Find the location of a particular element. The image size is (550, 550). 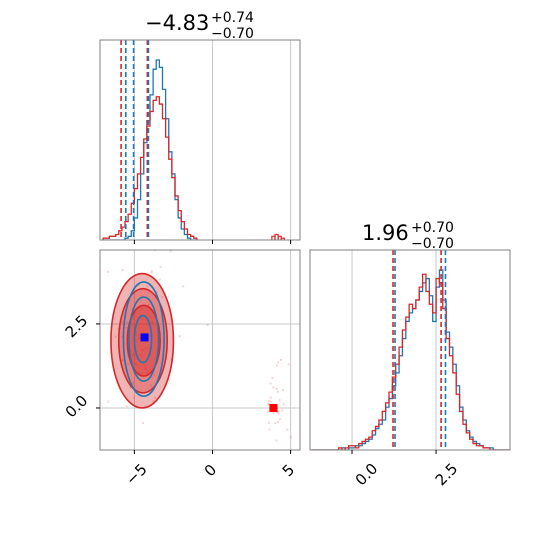

panel-param2-histogram is located at coordinates (410, 351).